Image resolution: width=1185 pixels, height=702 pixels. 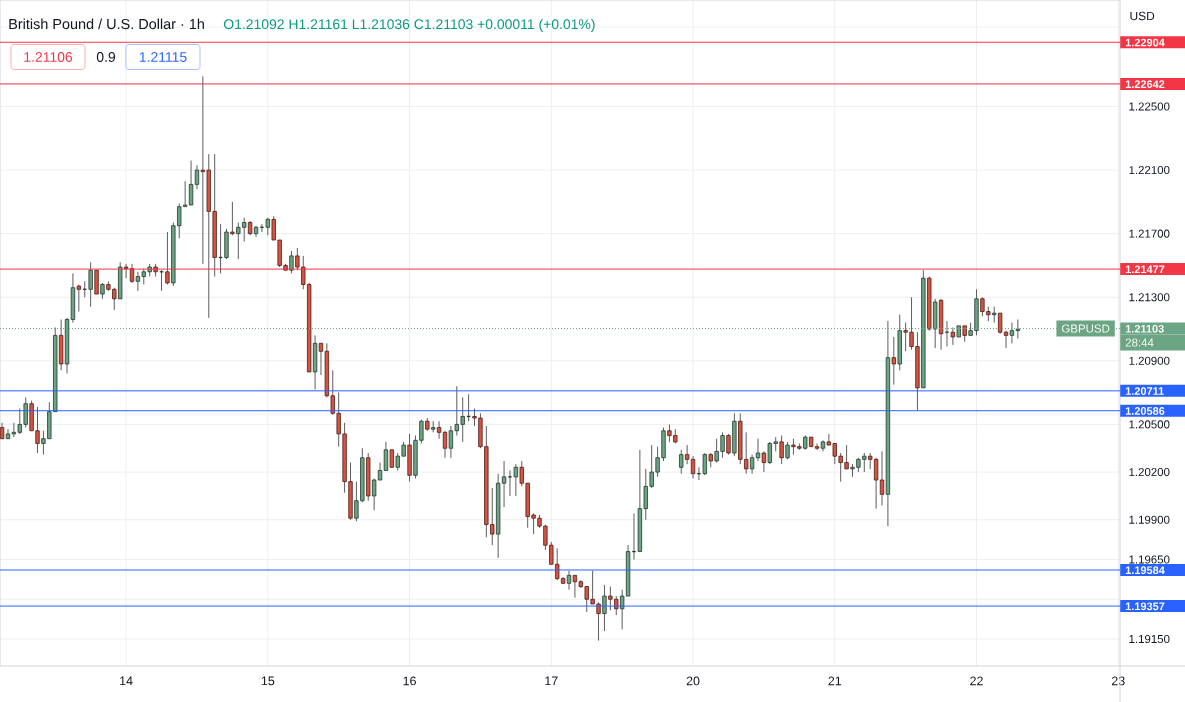 What do you see at coordinates (268, 681) in the screenshot?
I see `x-tick-label: 15` at bounding box center [268, 681].